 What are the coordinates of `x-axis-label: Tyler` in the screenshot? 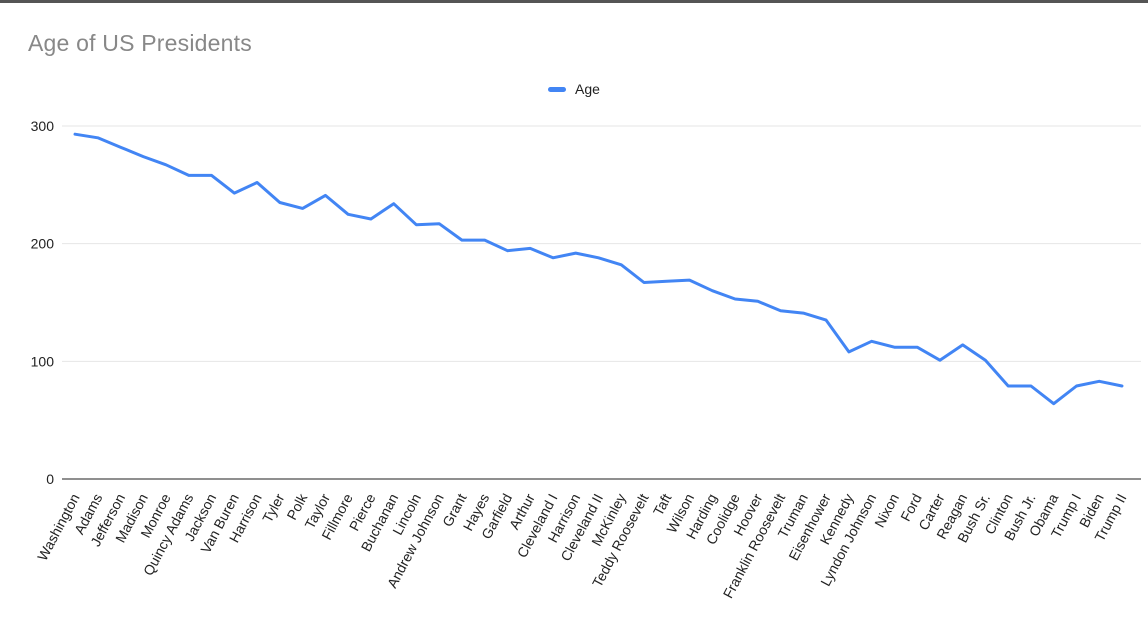 It's located at (273, 508).